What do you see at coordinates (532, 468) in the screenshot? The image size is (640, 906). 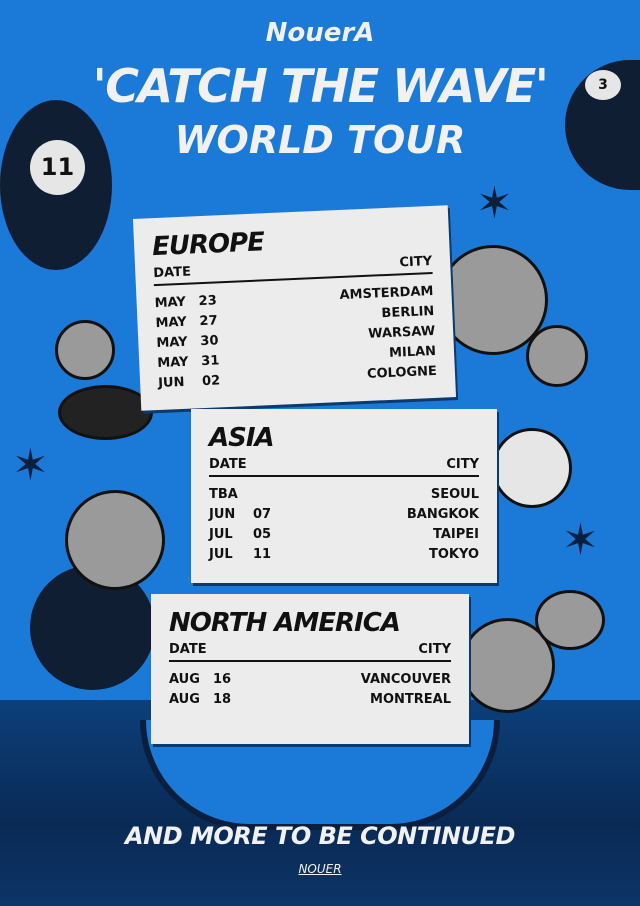 I see `bunny-badge-icon` at bounding box center [532, 468].